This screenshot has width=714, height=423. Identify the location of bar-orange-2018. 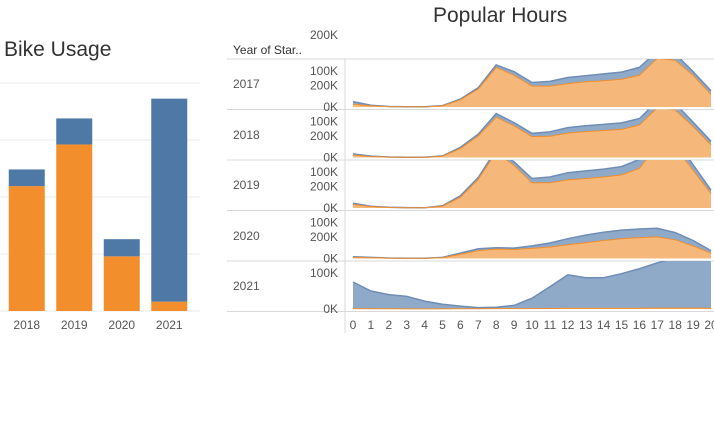
(26, 248).